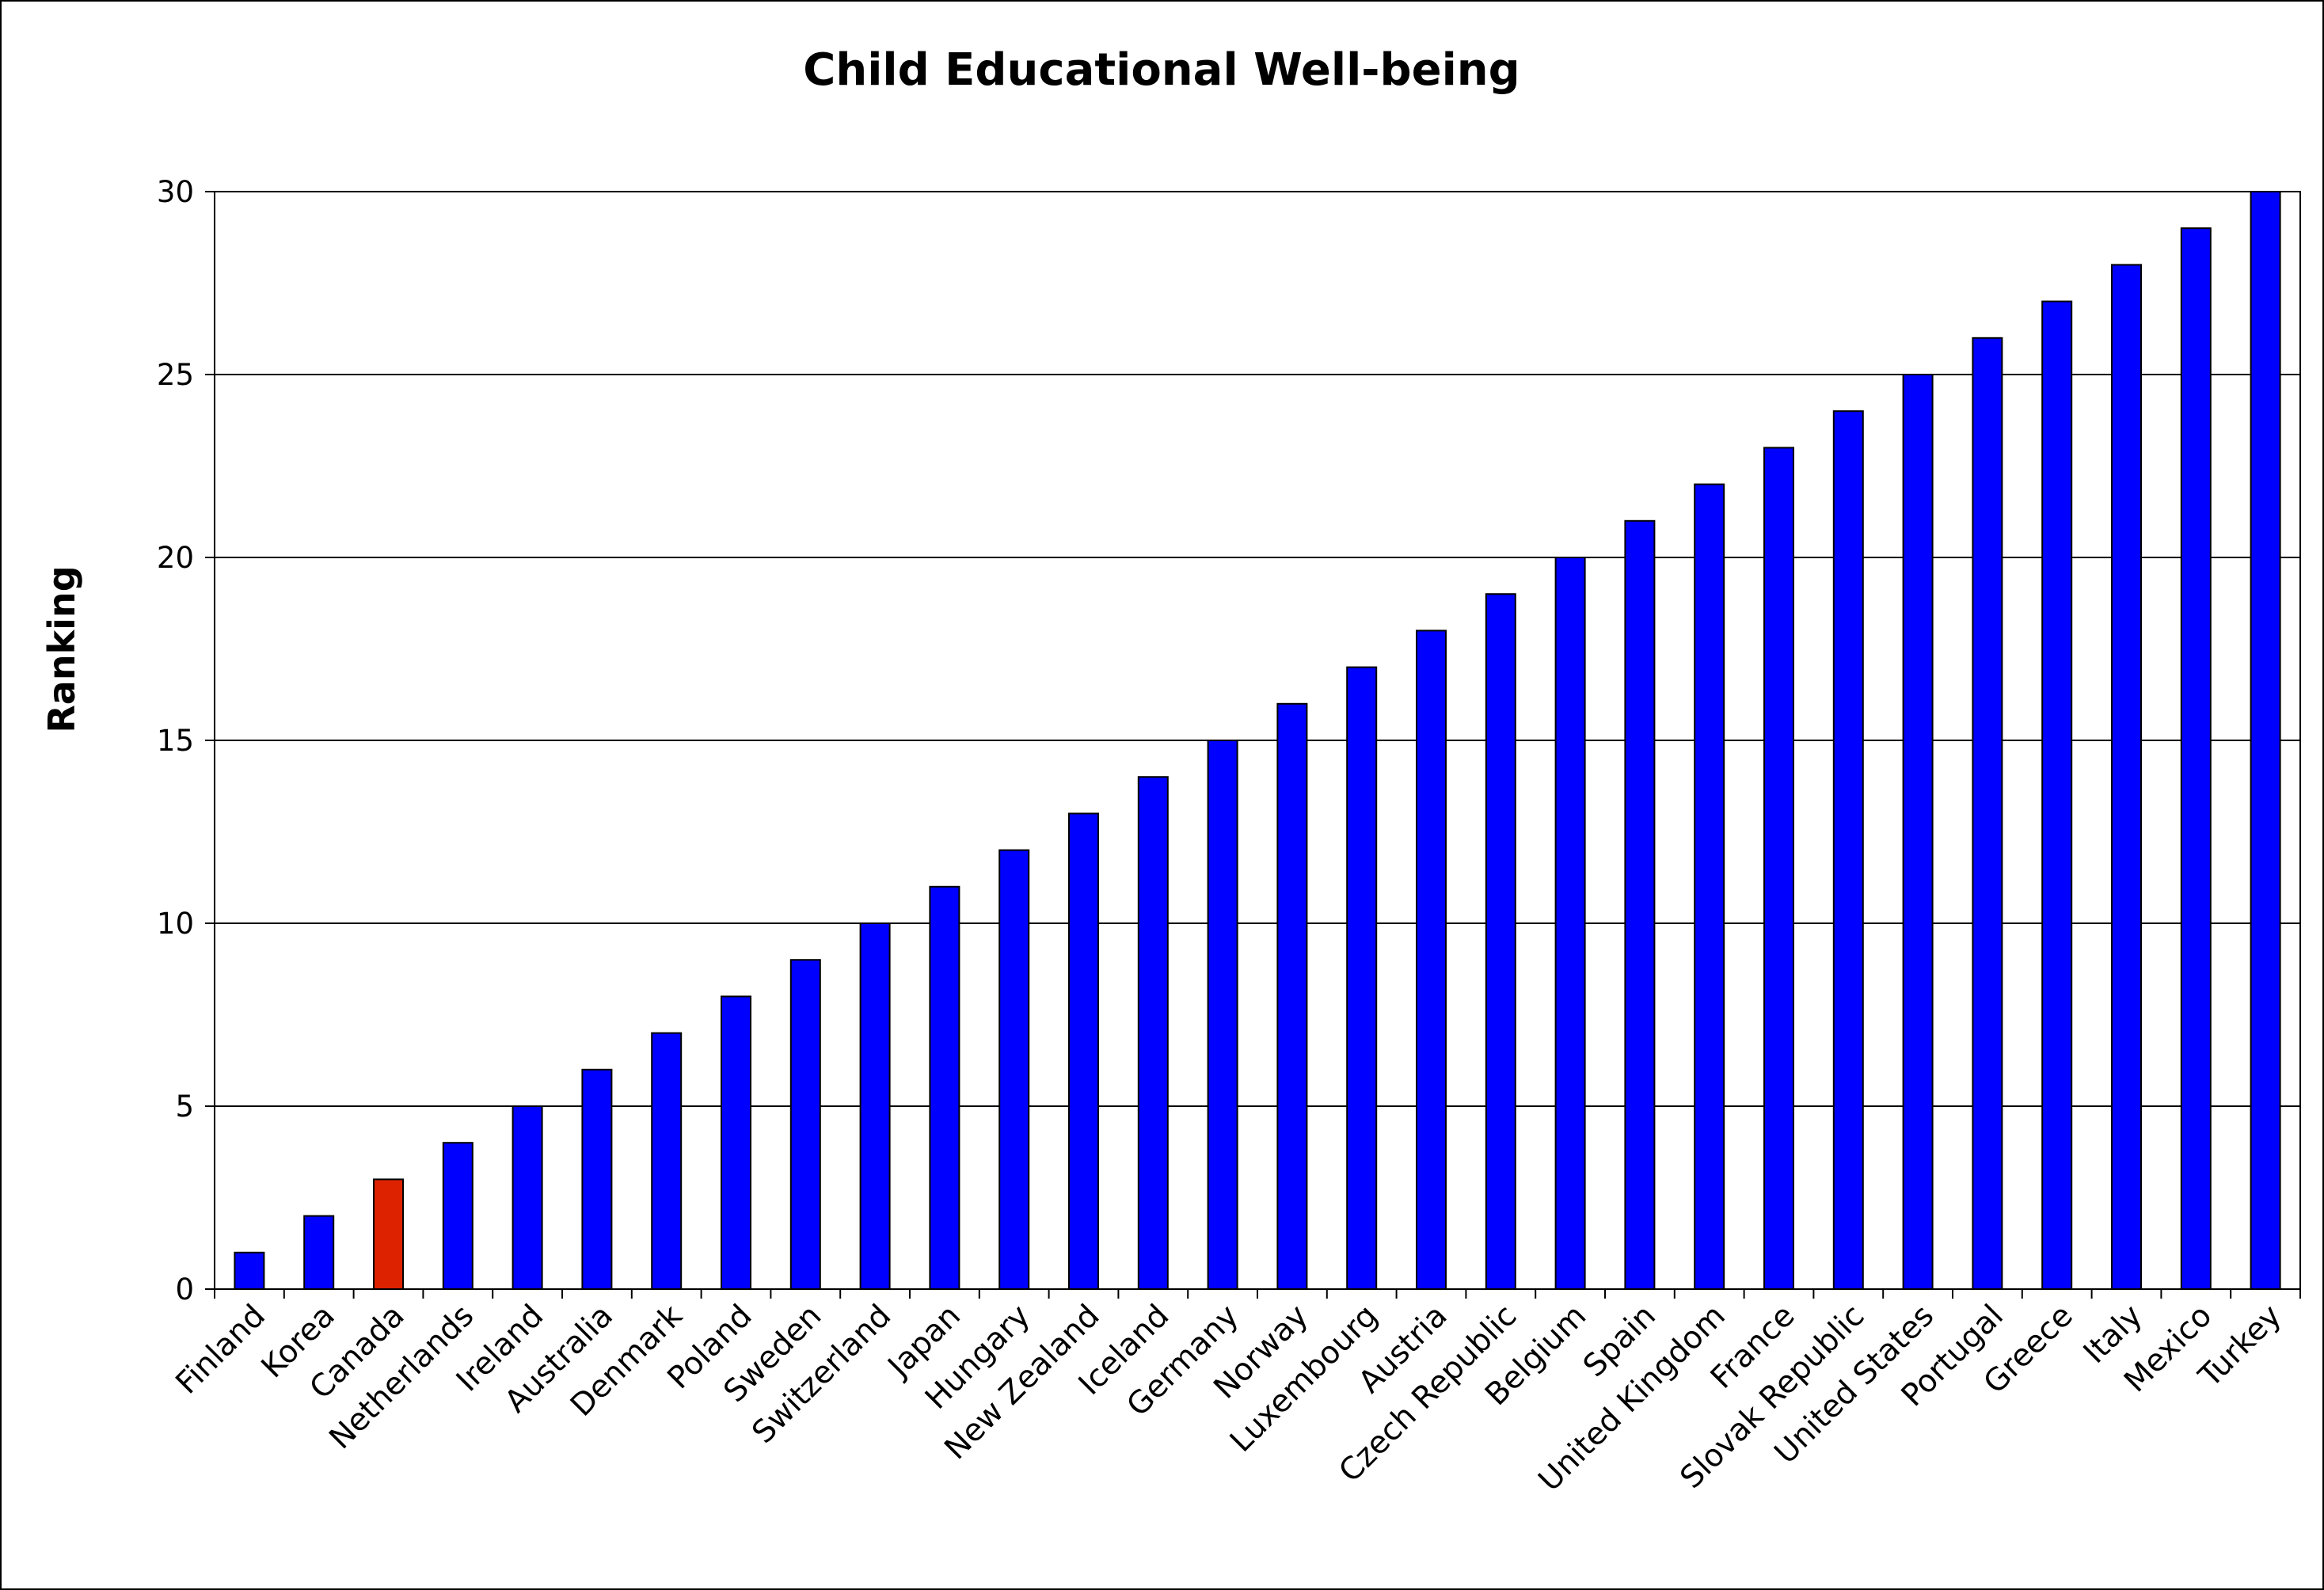 The image size is (2324, 1590). I want to click on bar-denmark, so click(667, 1161).